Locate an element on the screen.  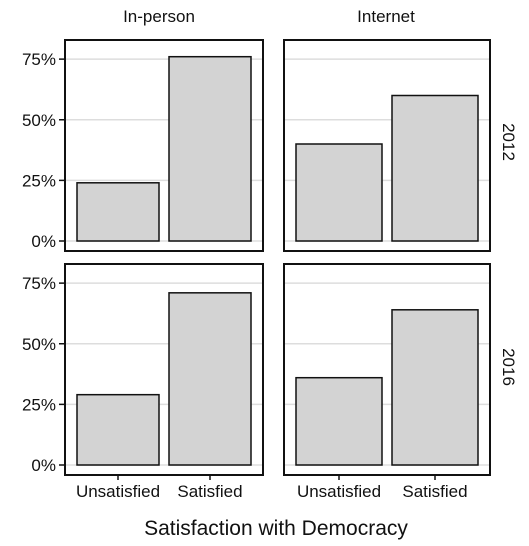
bar-internet-2012-unsatisfied is located at coordinates (339, 192).